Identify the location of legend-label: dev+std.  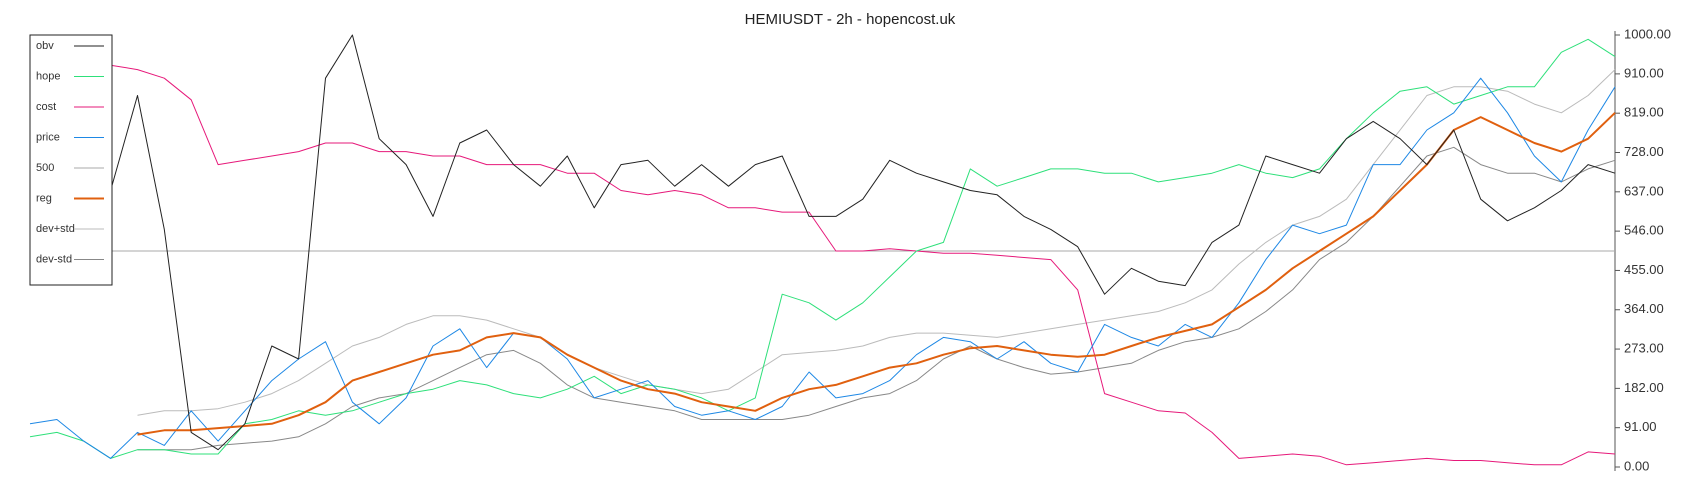
(55, 229).